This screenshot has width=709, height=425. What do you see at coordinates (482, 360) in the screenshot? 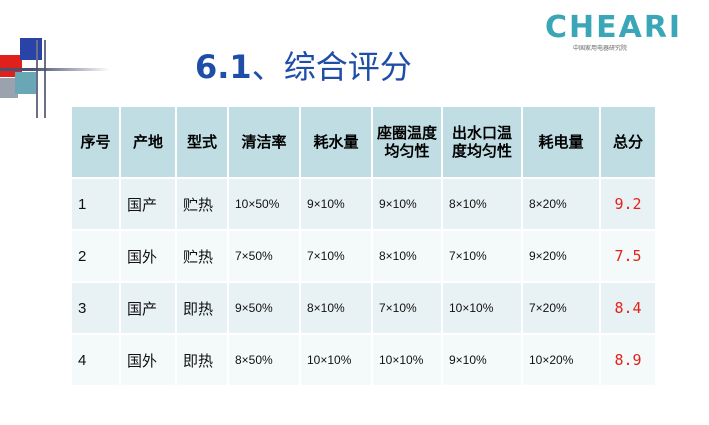
I see `cell-outlet-temp: 9×10%` at bounding box center [482, 360].